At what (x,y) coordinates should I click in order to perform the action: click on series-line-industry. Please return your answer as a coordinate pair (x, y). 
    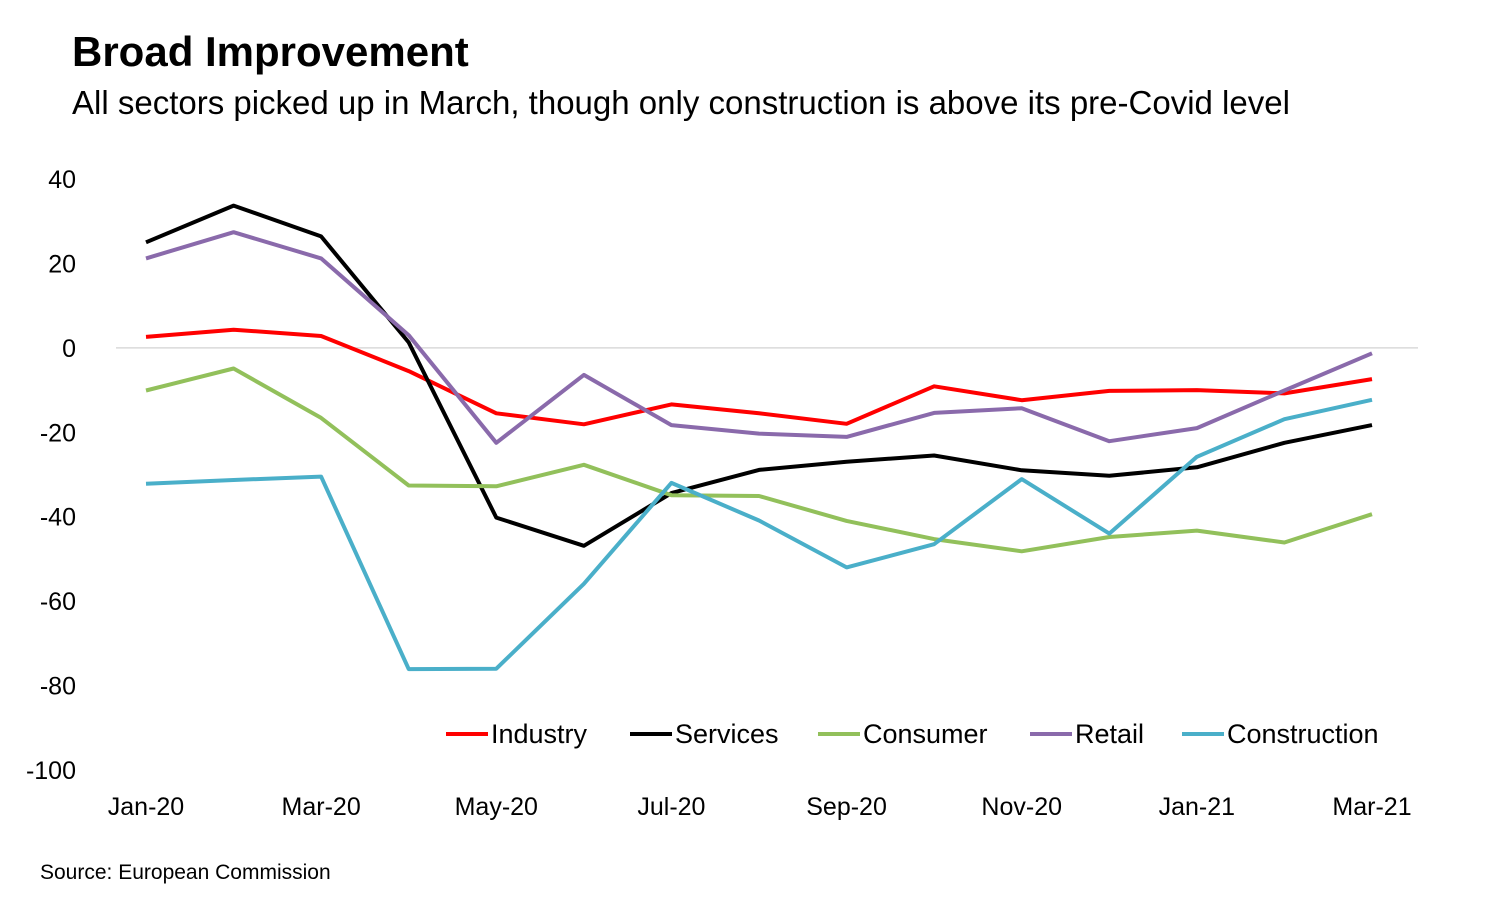
    Looking at the image, I should click on (759, 377).